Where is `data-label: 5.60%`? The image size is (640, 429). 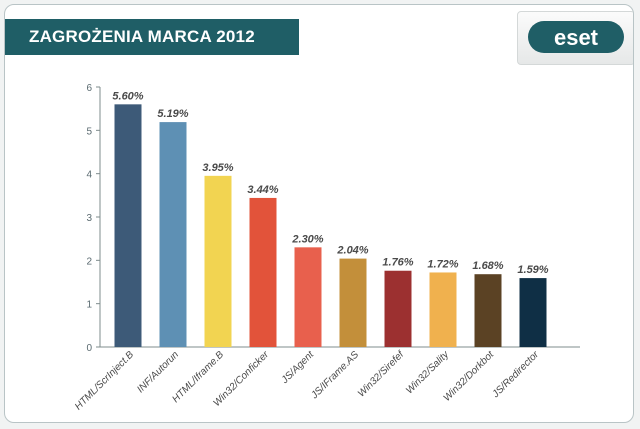 data-label: 5.60% is located at coordinates (127, 96).